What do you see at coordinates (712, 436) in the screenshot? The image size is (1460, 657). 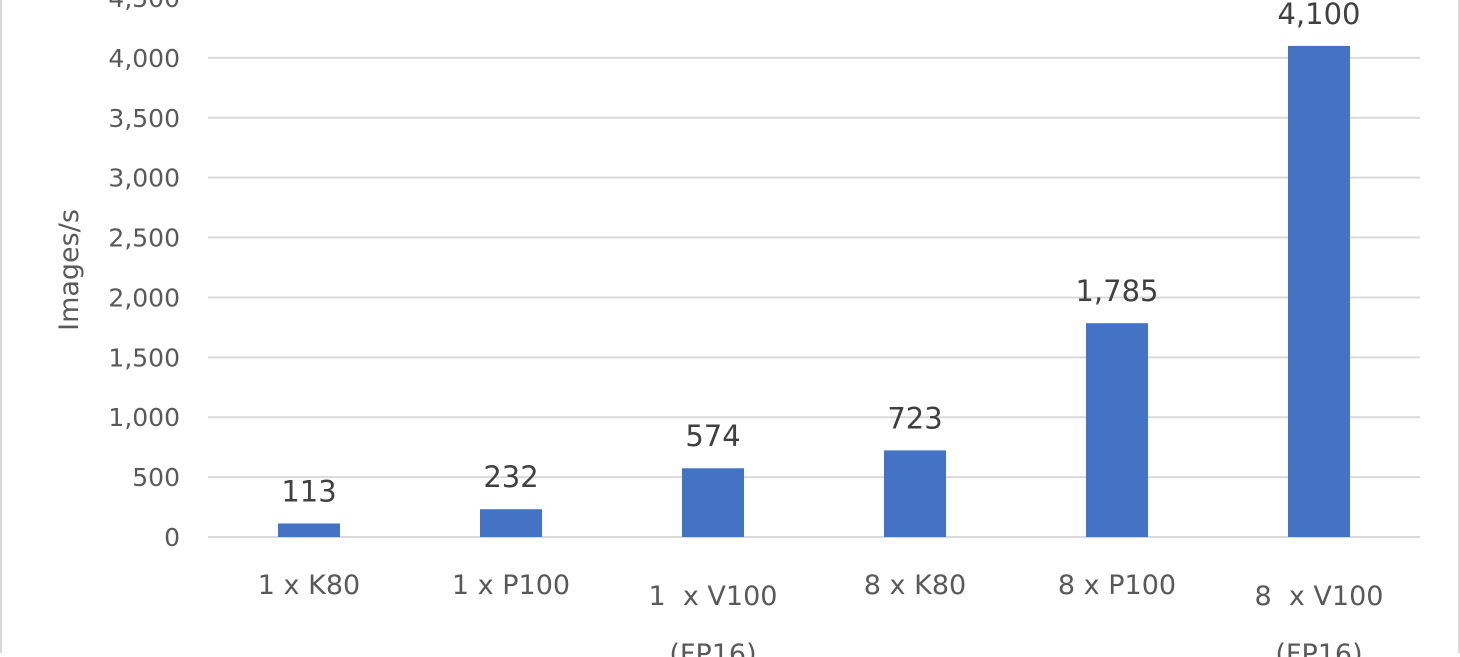 I see `data-label: 574` at bounding box center [712, 436].